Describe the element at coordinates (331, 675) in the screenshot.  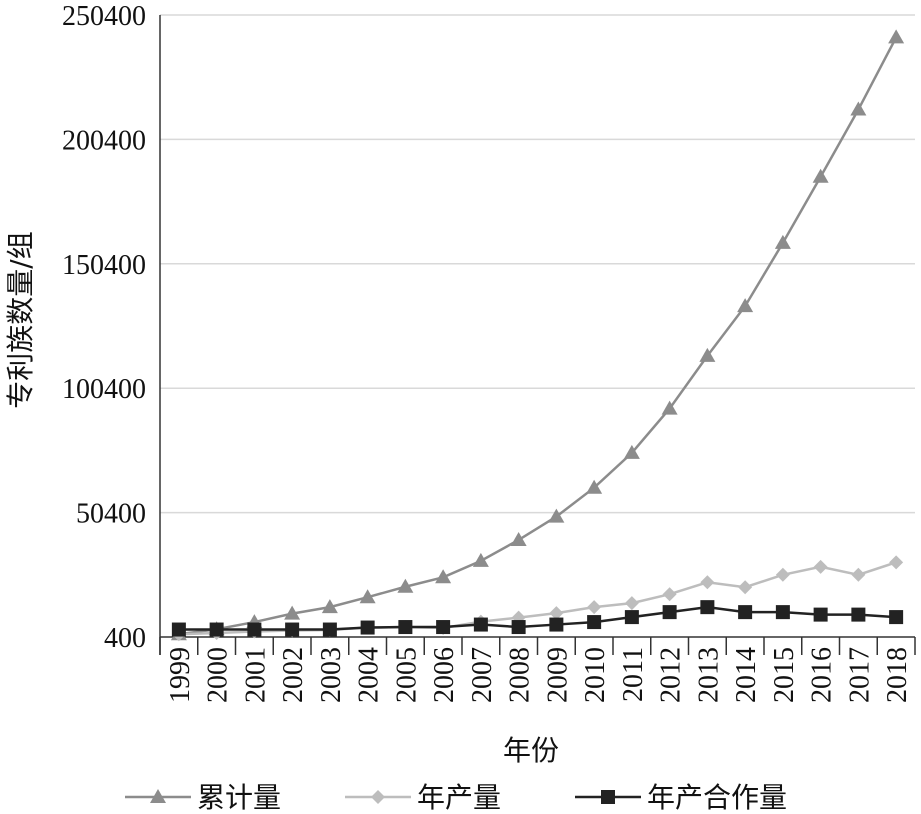
I see `x-tick-label: 2003` at that location.